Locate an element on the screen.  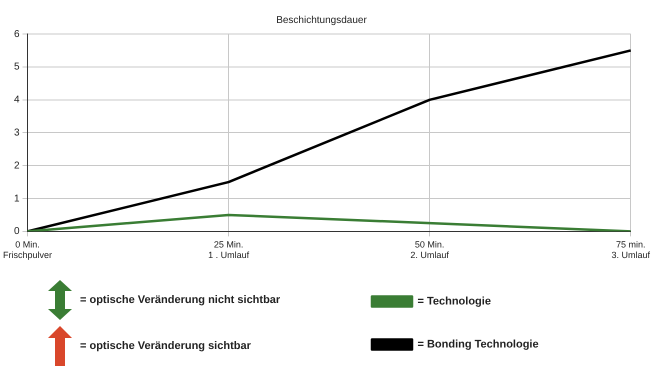
x-tick-label: 50 Min. 2. Umlauf is located at coordinates (430, 249).